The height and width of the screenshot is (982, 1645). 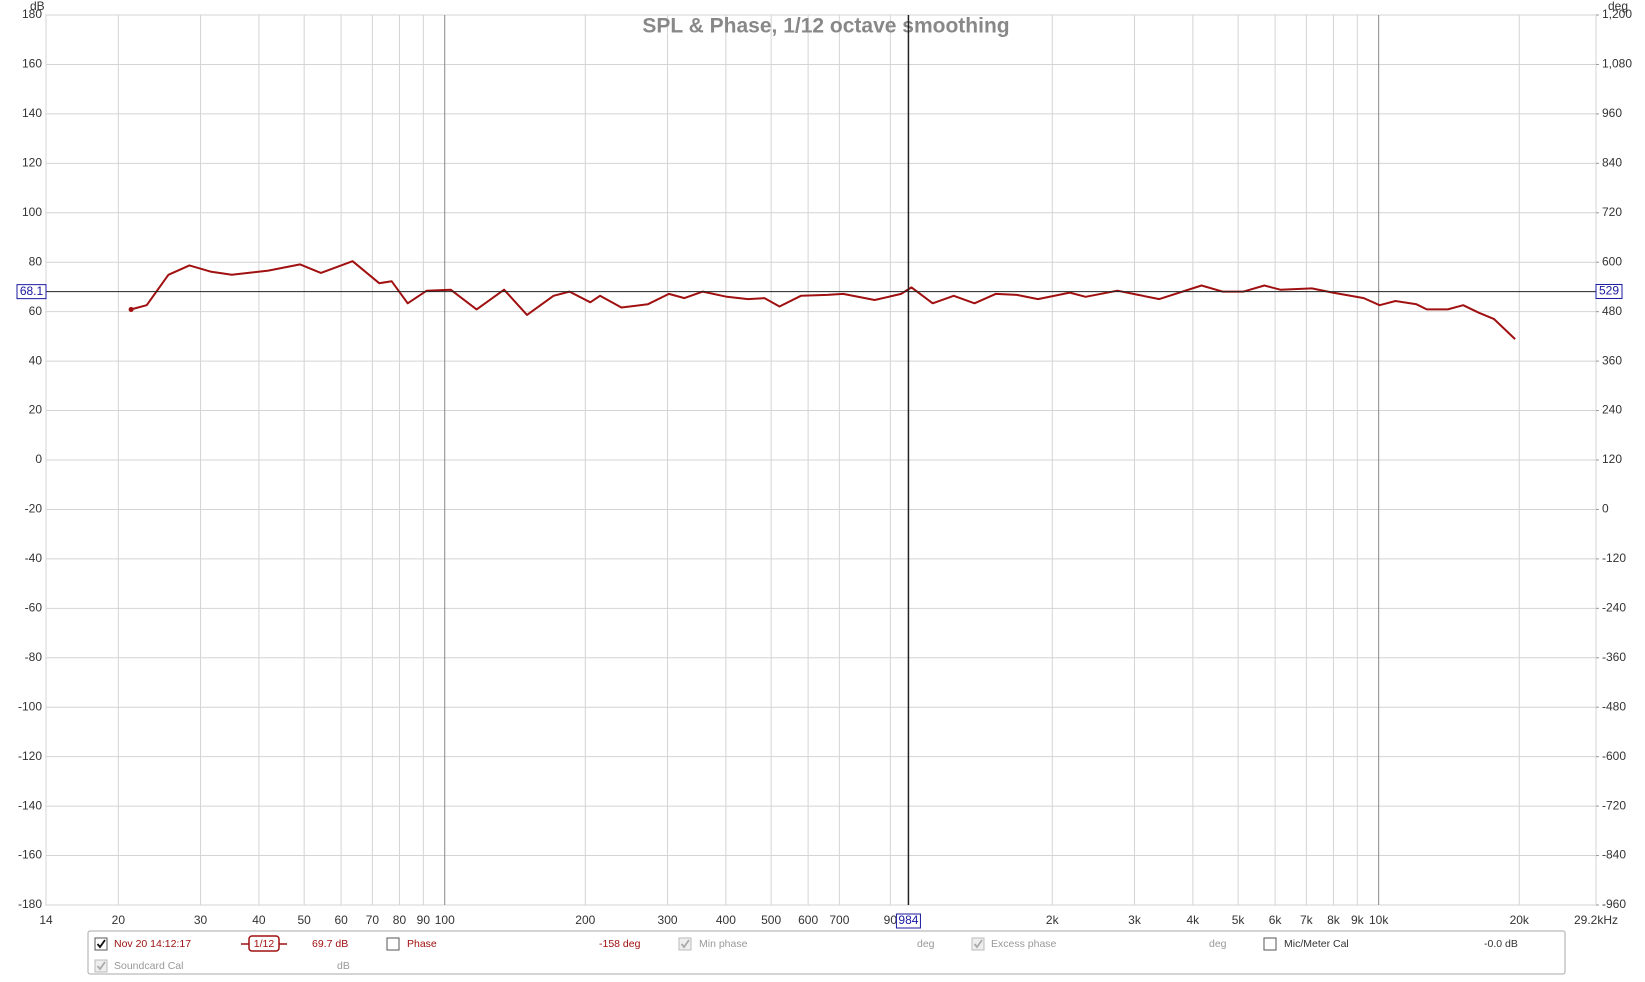 What do you see at coordinates (34, 657) in the screenshot?
I see `y-tick-label: -80` at bounding box center [34, 657].